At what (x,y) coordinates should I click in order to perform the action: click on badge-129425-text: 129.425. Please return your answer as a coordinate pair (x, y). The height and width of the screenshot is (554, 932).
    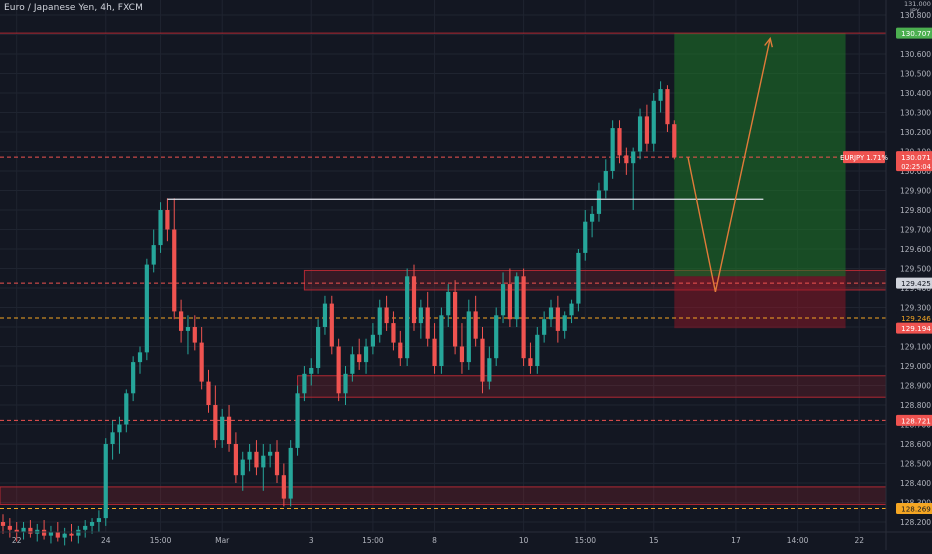
    Looking at the image, I should click on (916, 283).